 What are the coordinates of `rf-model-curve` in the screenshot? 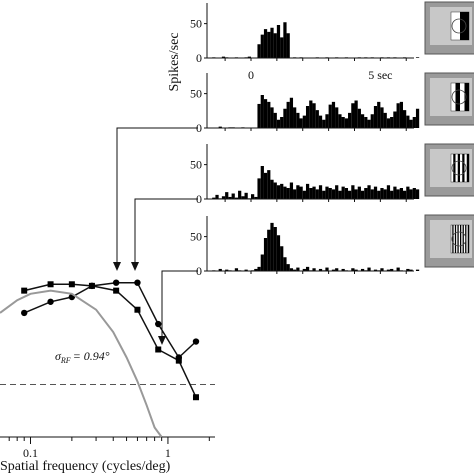 It's located at (81, 363).